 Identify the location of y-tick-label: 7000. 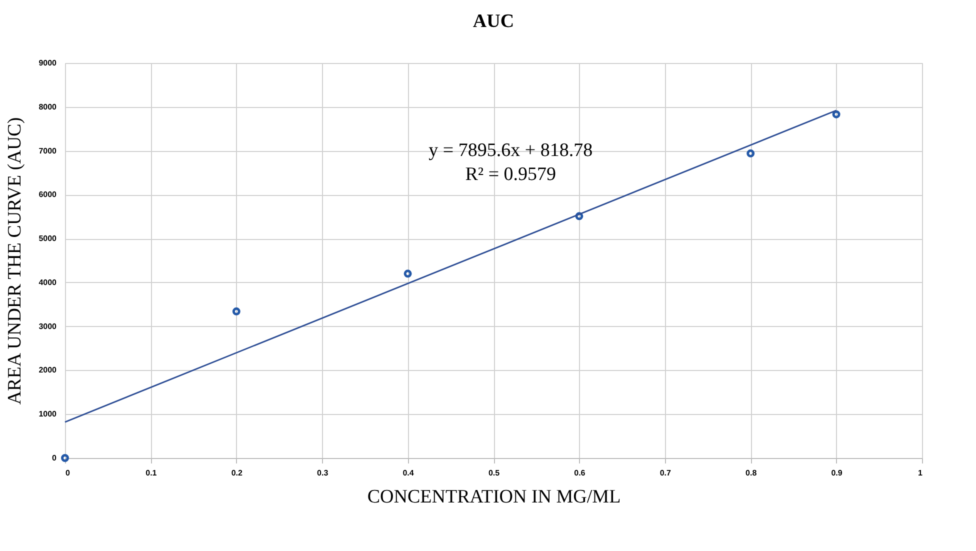
(48, 151).